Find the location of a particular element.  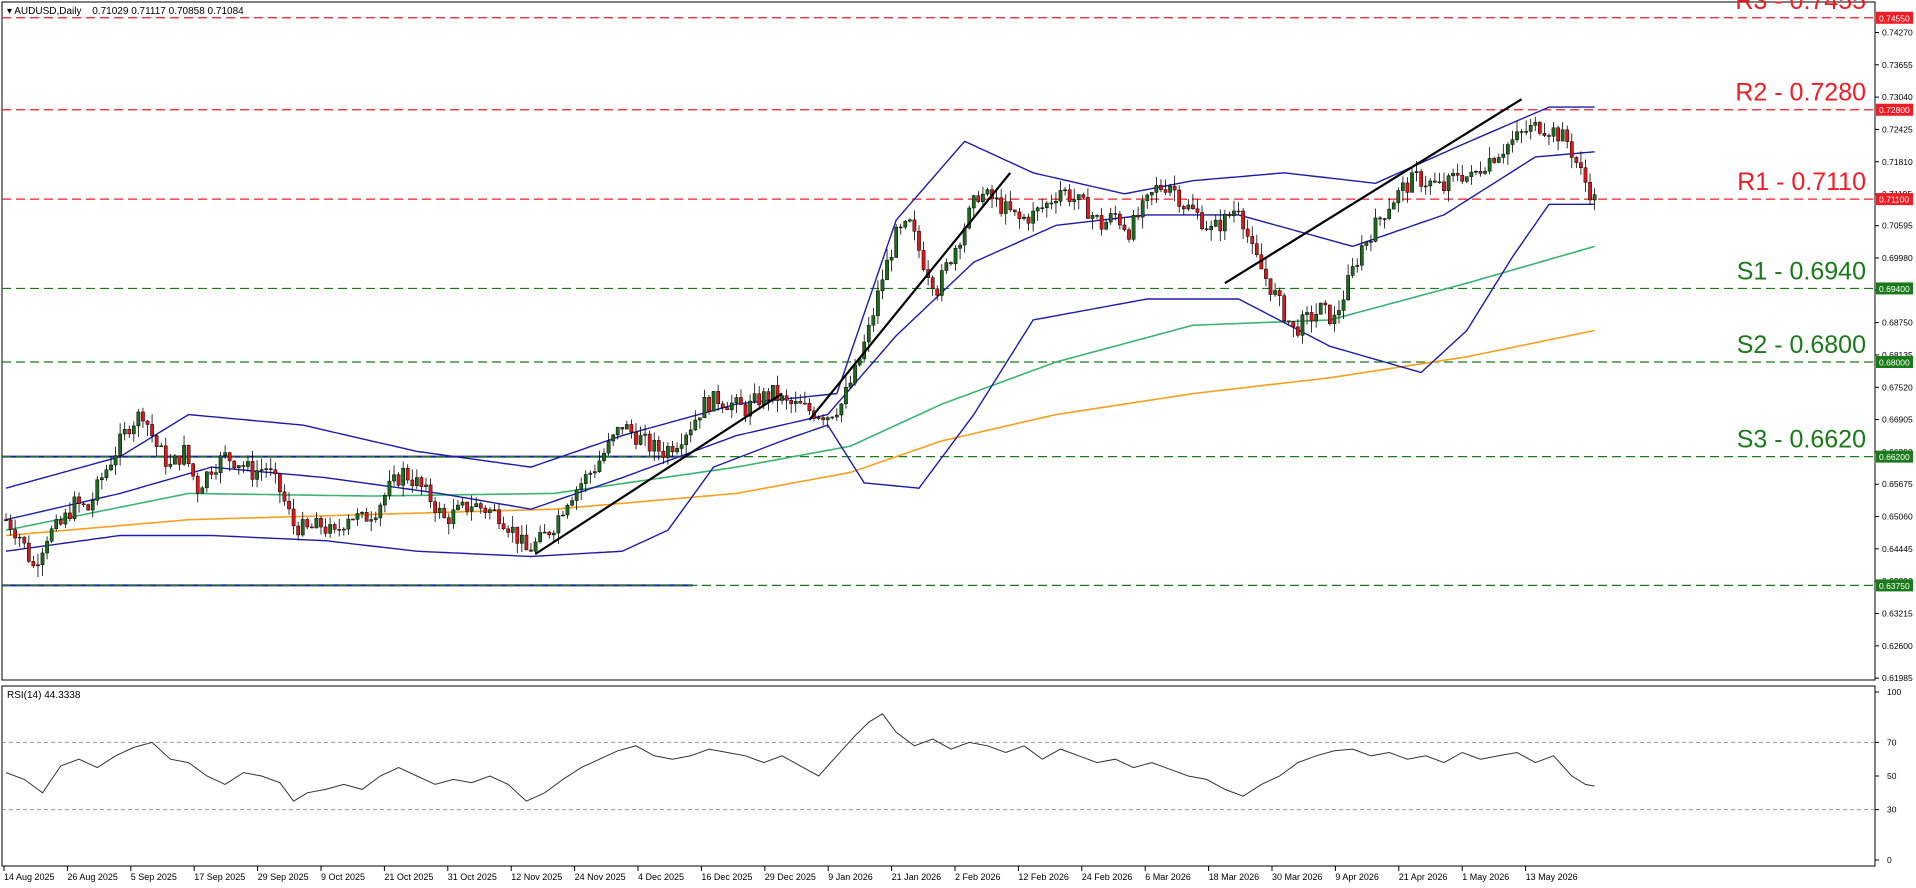

time-tick-label: 16 Dec 2025 is located at coordinates (726, 877).